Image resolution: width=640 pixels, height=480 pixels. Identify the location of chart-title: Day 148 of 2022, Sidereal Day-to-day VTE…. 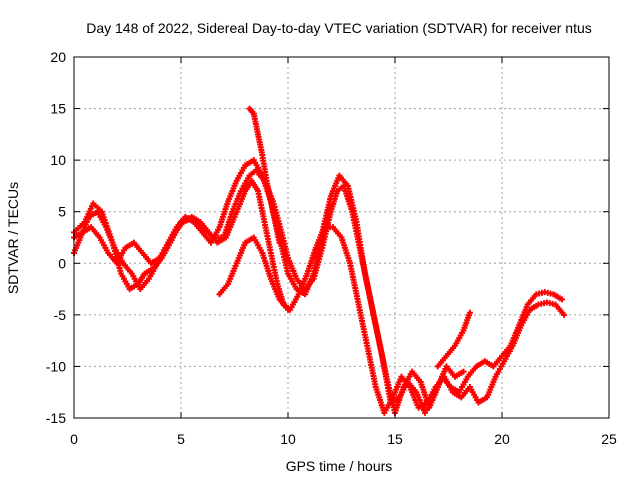
(339, 28).